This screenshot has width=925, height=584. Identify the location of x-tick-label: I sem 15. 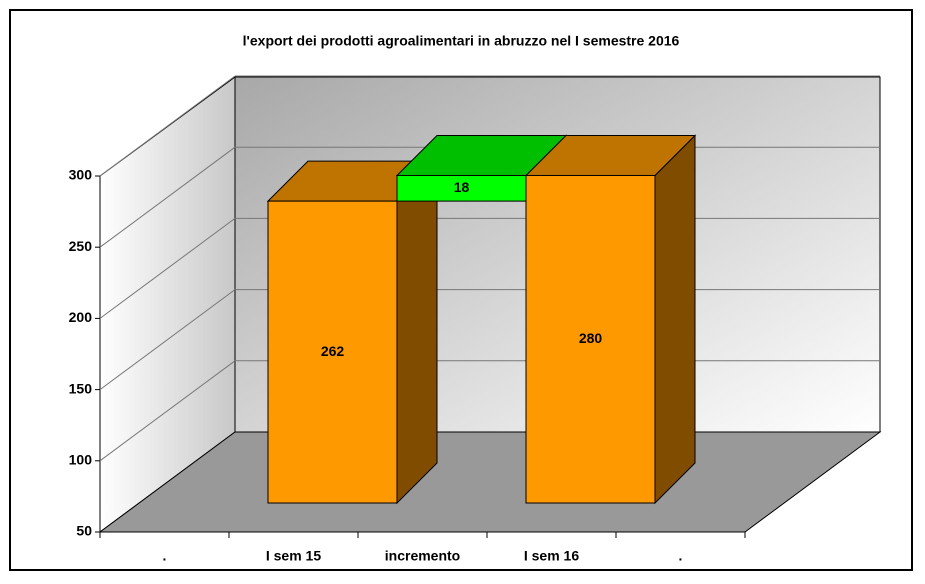
(293, 556).